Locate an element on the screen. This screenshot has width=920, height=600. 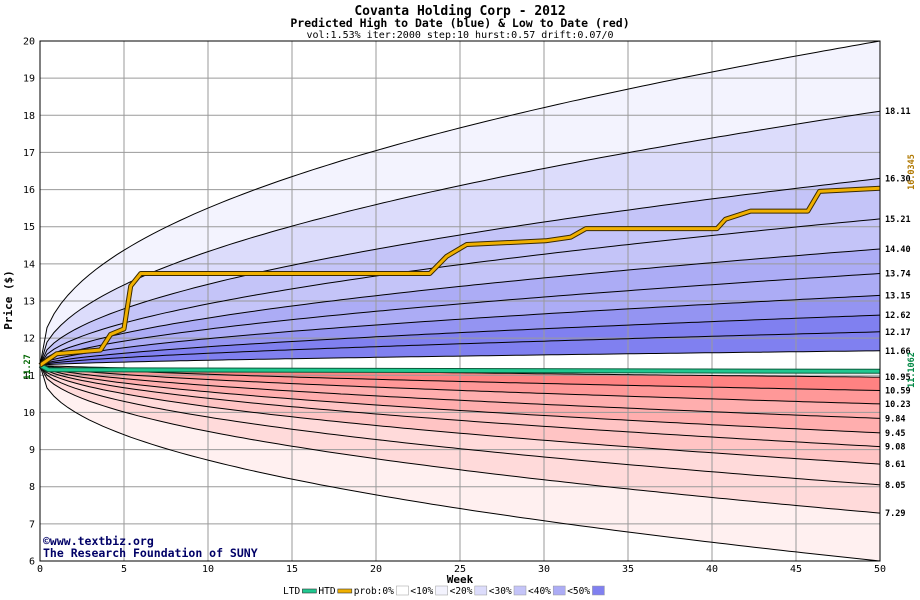
ltd-line is located at coordinates (460, 368).